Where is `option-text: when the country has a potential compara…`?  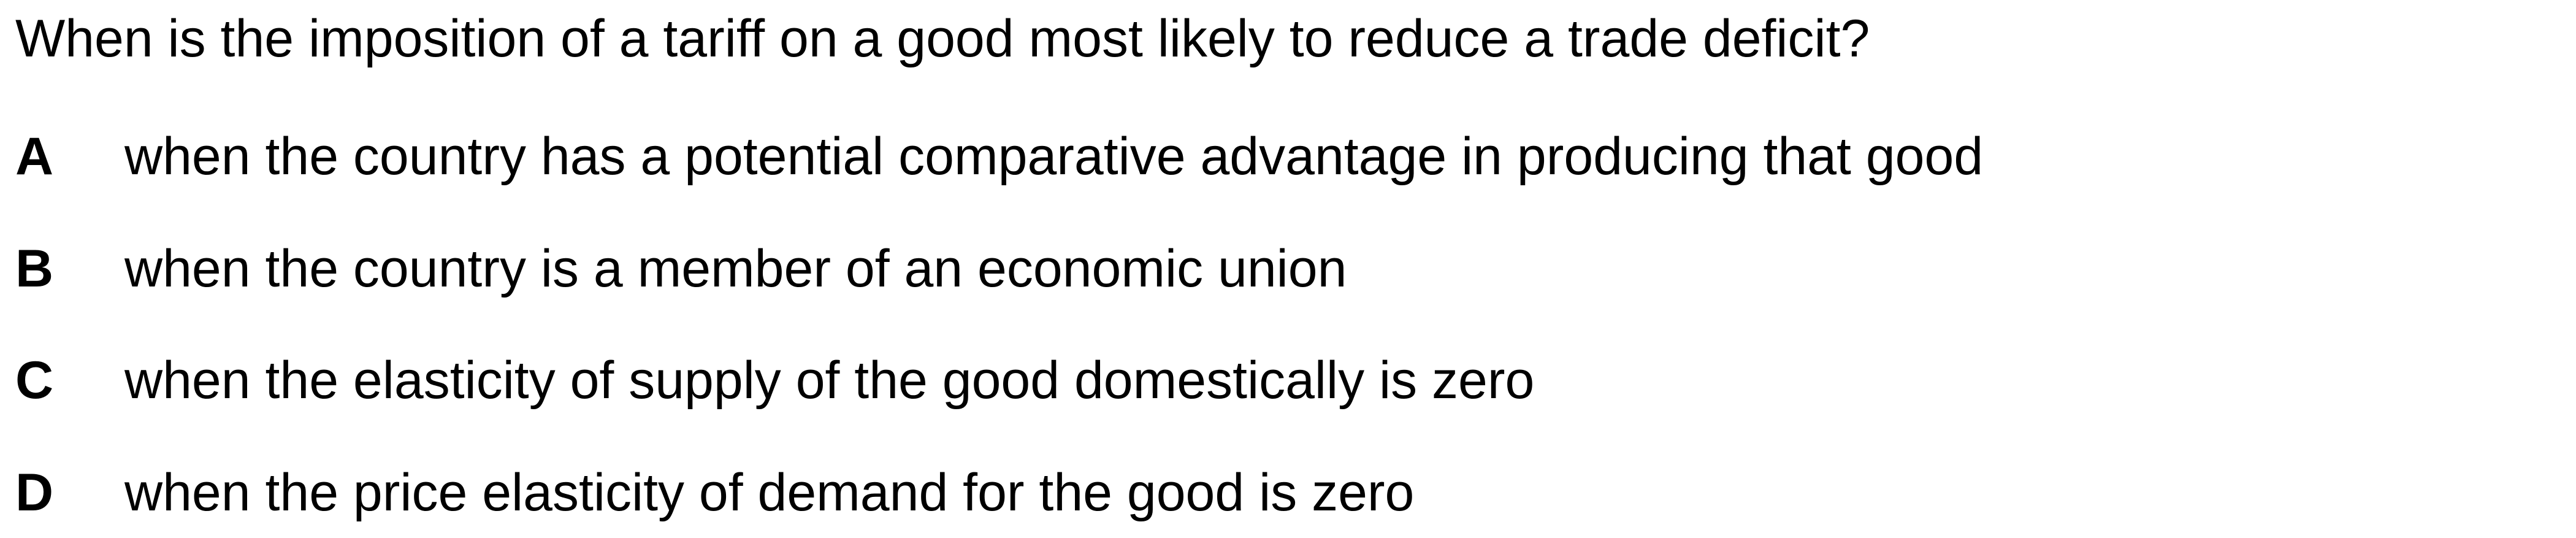 option-text: when the country has a potential compara… is located at coordinates (1054, 156).